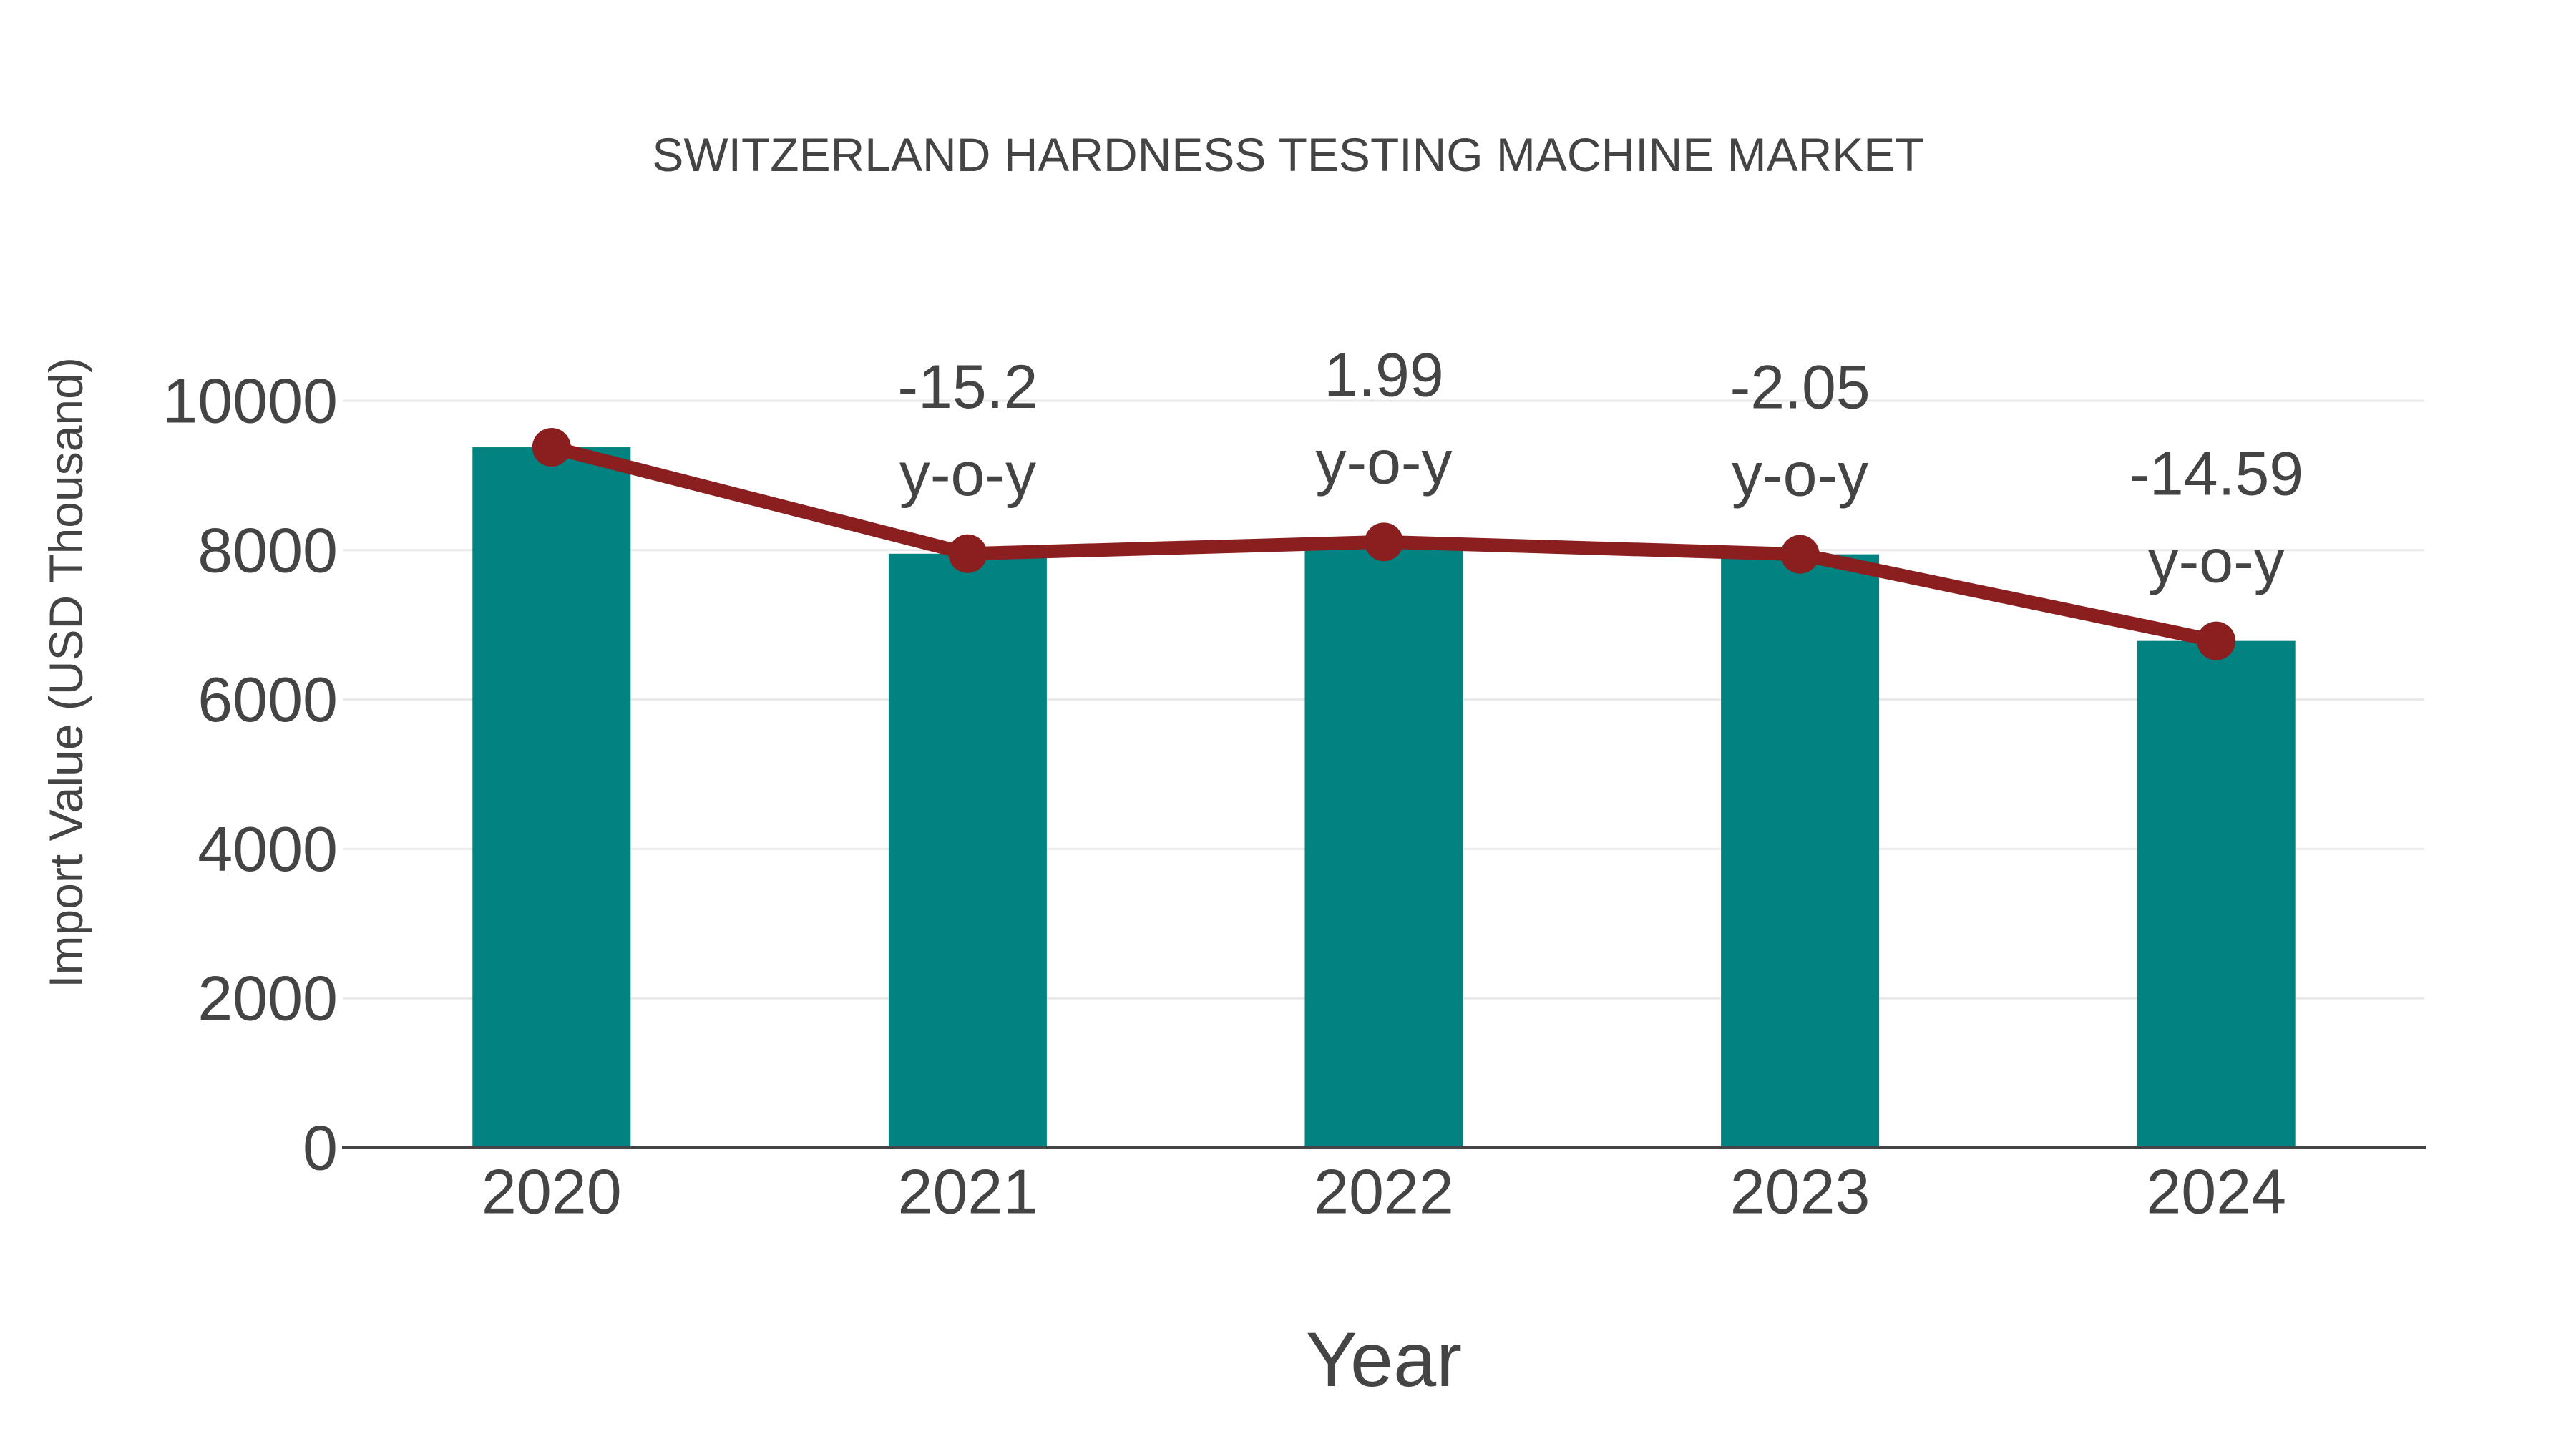 The image size is (2576, 1449). I want to click on bar-2023, so click(1800, 851).